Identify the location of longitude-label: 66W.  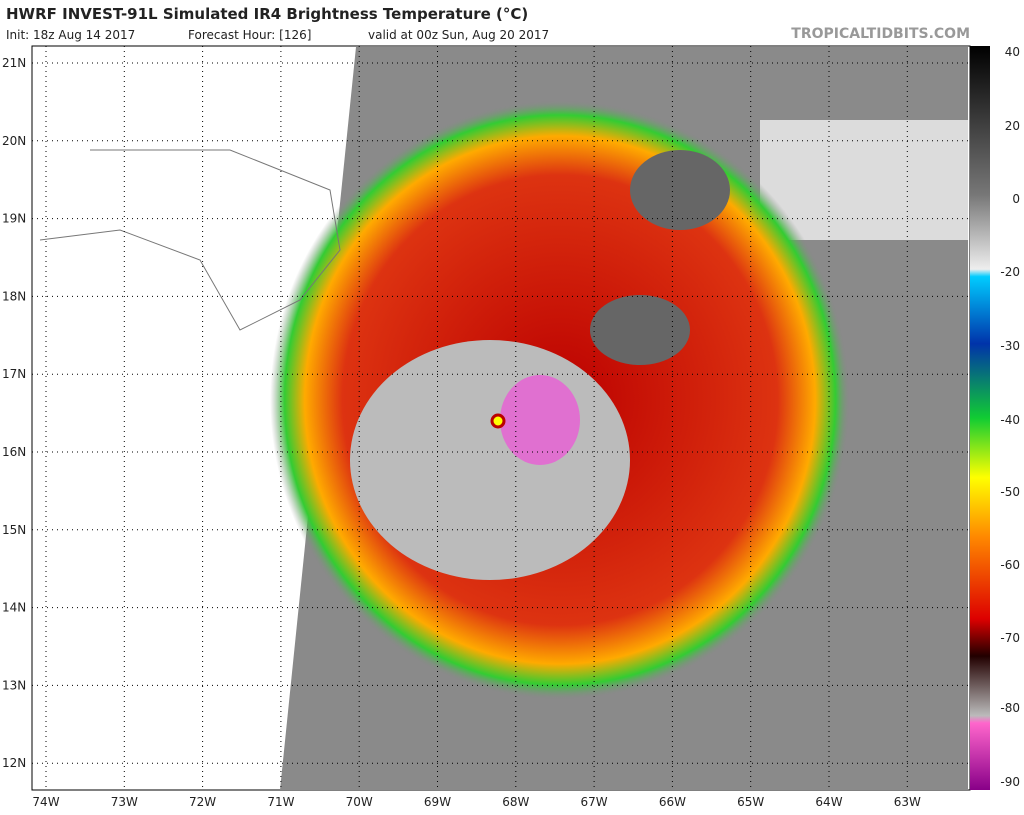
(672, 802).